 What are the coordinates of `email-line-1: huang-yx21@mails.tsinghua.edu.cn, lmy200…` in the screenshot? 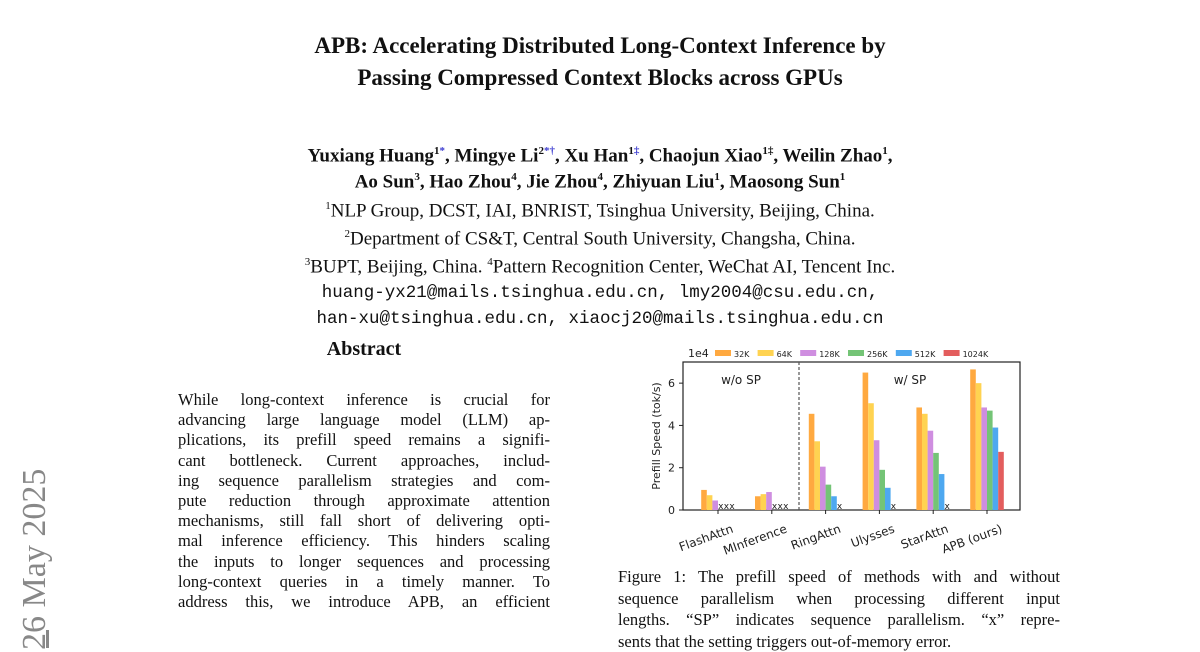 It's located at (600, 293).